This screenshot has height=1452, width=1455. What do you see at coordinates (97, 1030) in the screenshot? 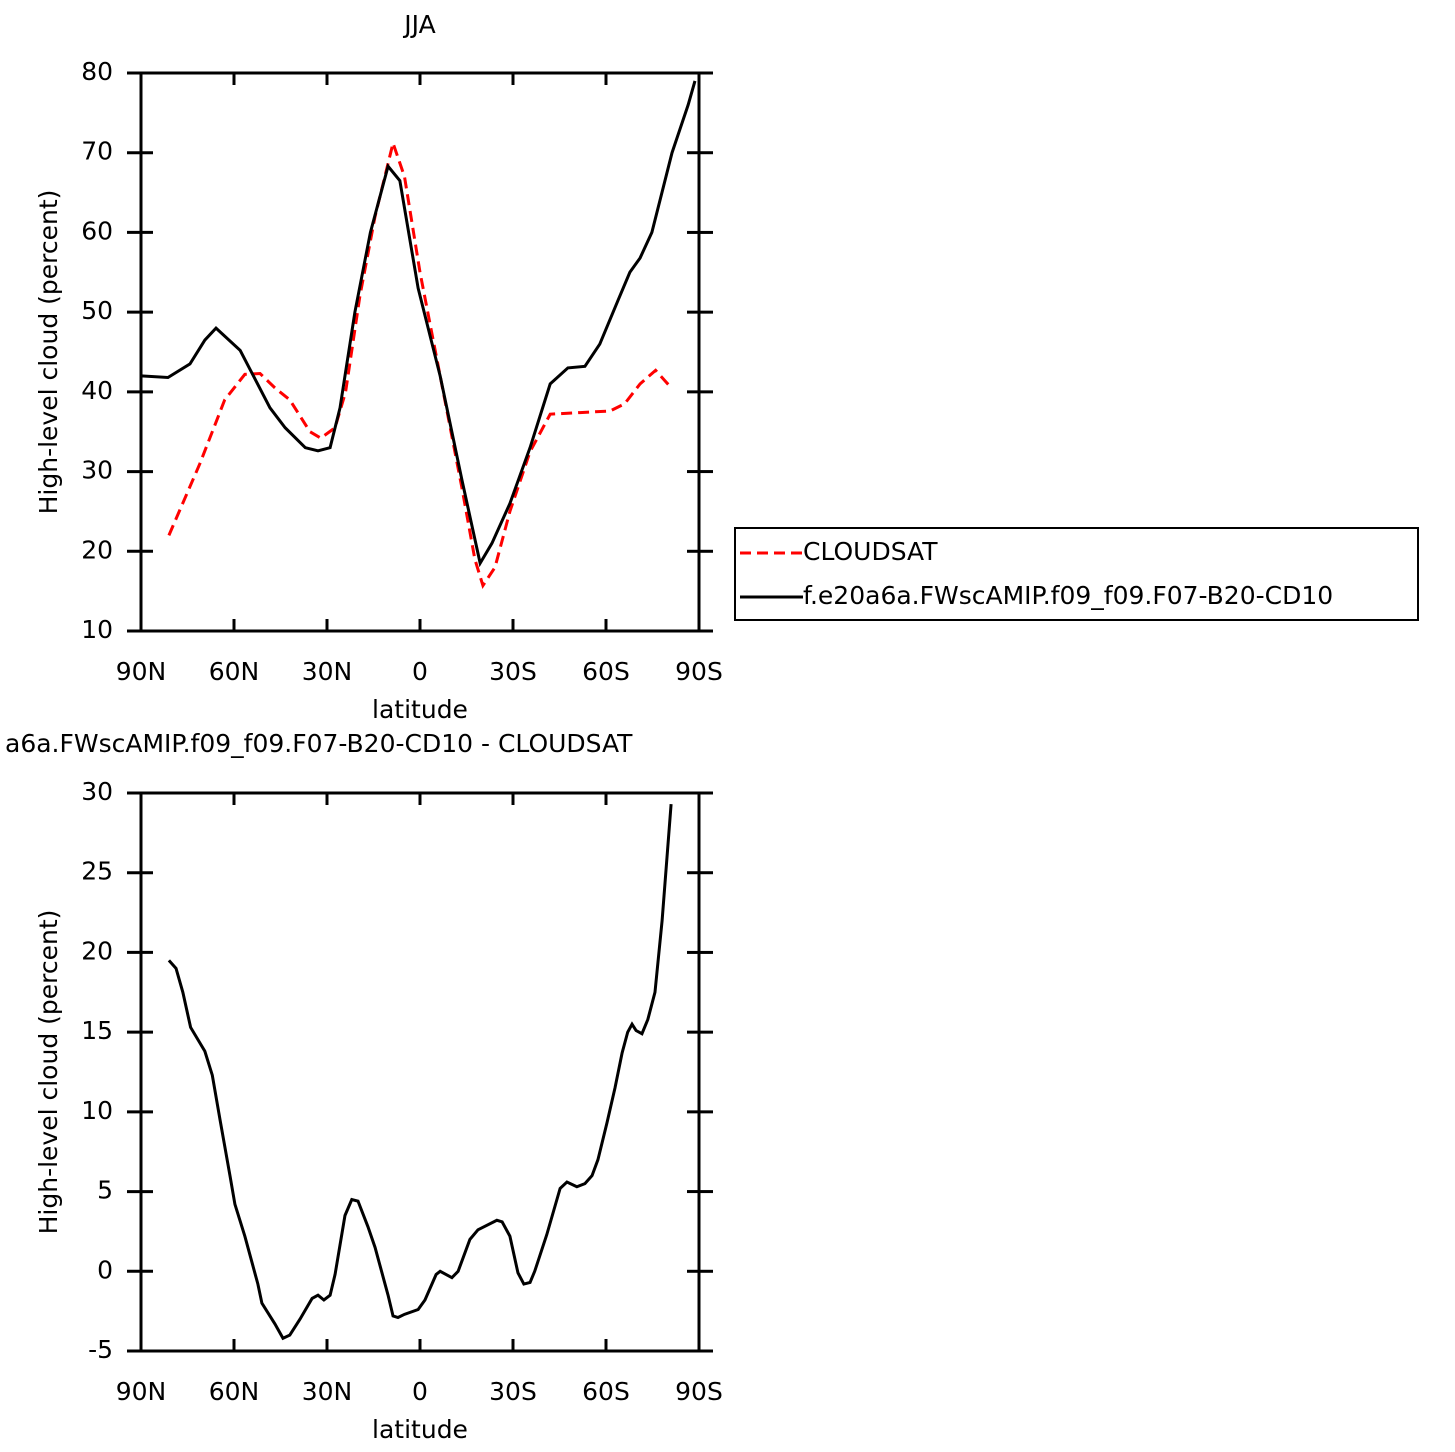
I see `y-tick-label: 15` at bounding box center [97, 1030].